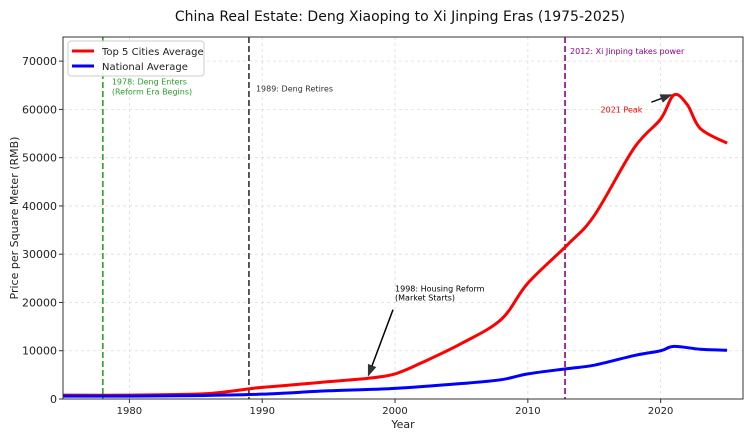  I want to click on x-tick-label: 1990, so click(261, 411).